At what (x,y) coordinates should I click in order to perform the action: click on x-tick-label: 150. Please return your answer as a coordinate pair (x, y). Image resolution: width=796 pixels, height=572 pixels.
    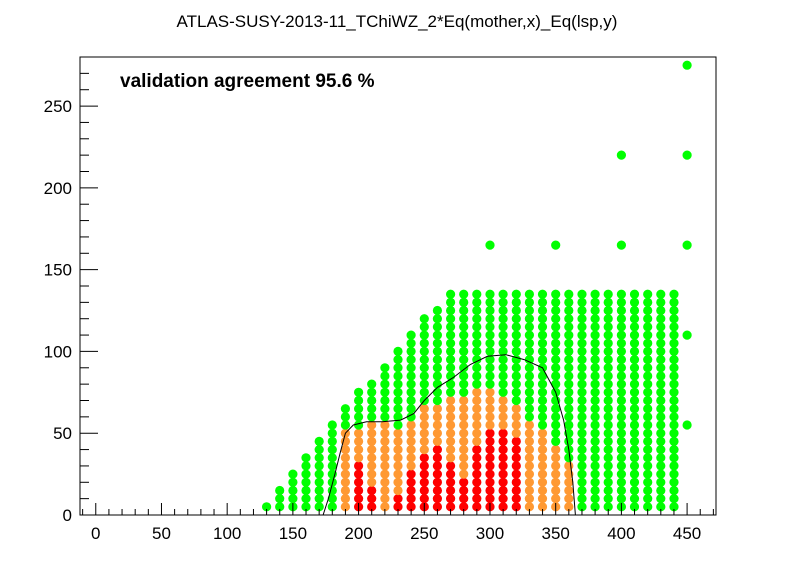
    Looking at the image, I should click on (293, 533).